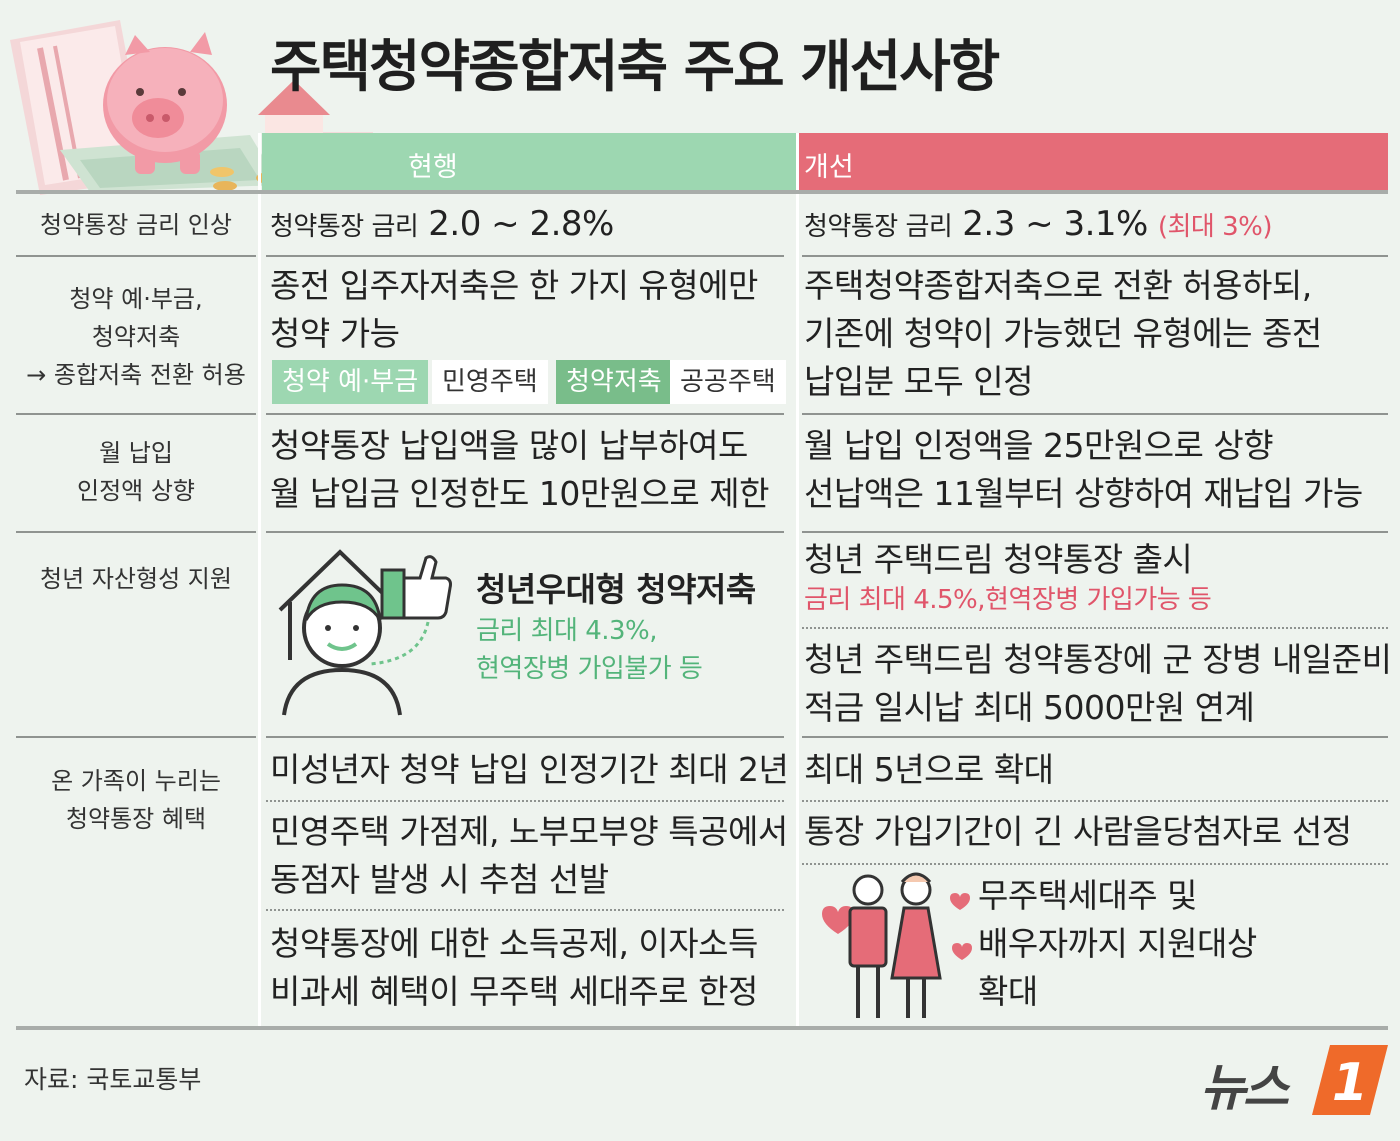  Describe the element at coordinates (136, 225) in the screenshot. I see `row-label-rate: 청약통장 금리 인상` at that location.